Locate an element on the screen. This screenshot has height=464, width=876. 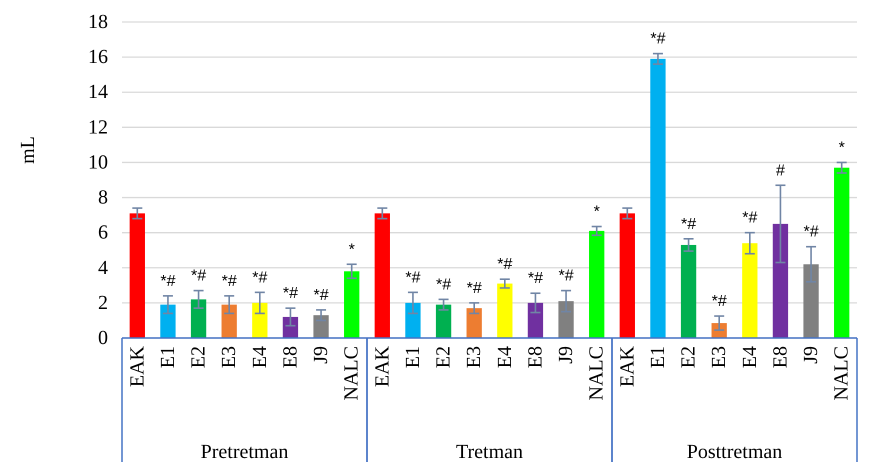
y-tick-label: 18 is located at coordinates (98, 22).